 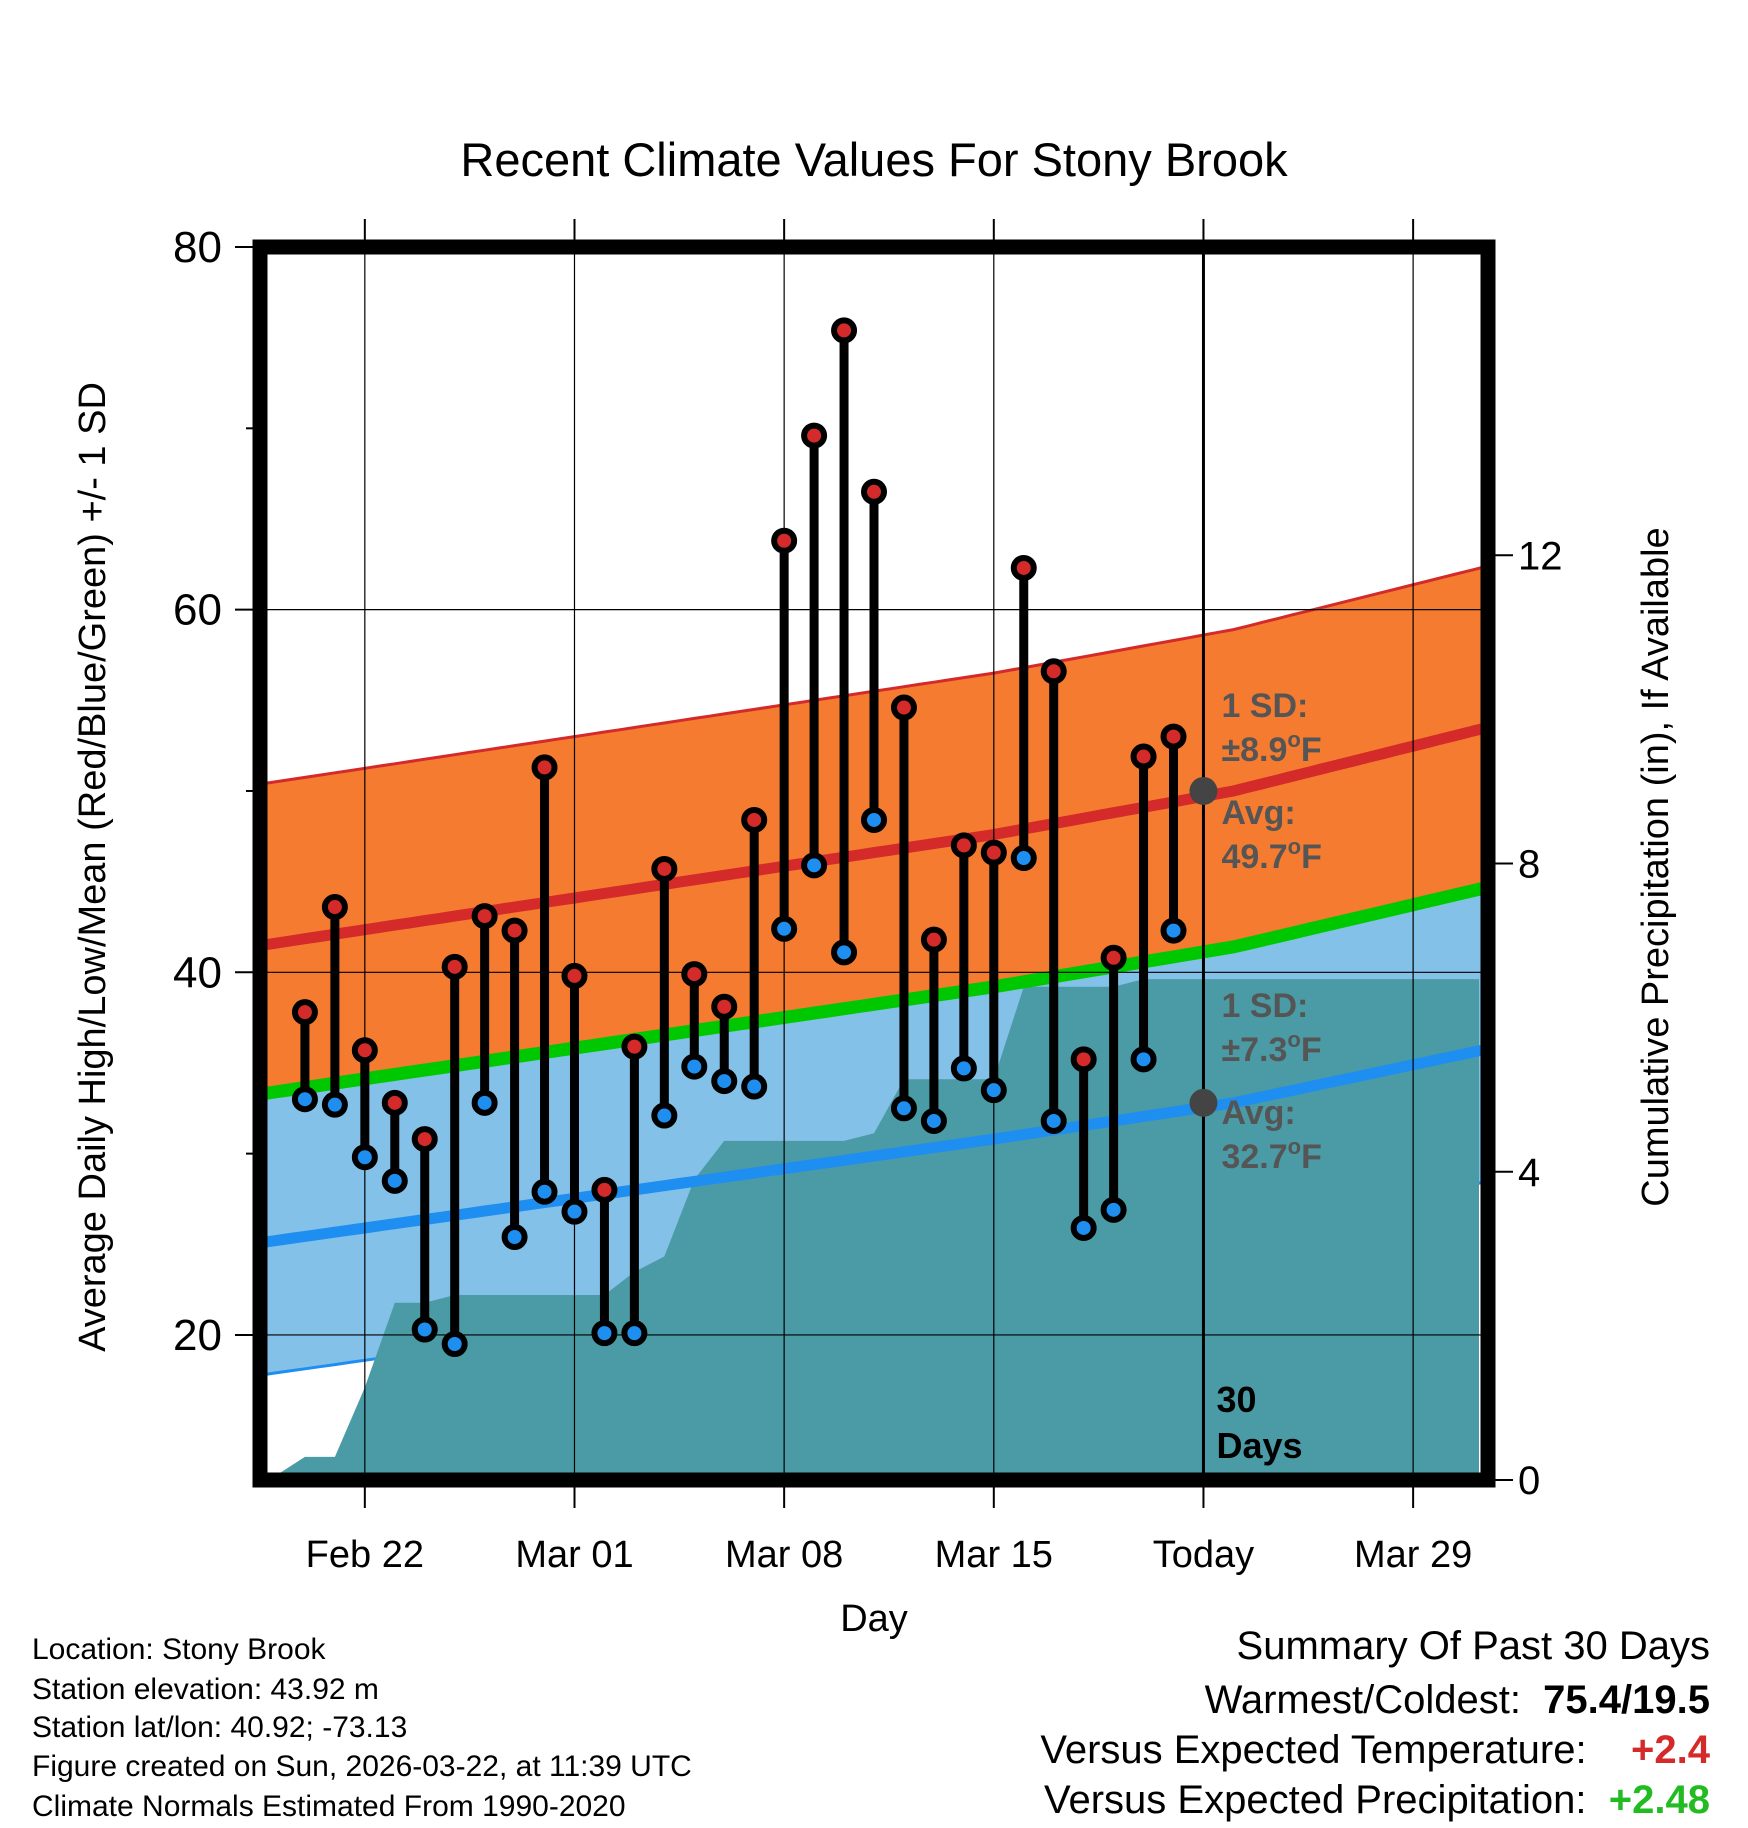 I want to click on x-tick-label-1: Mar 01, so click(x=574, y=1555).